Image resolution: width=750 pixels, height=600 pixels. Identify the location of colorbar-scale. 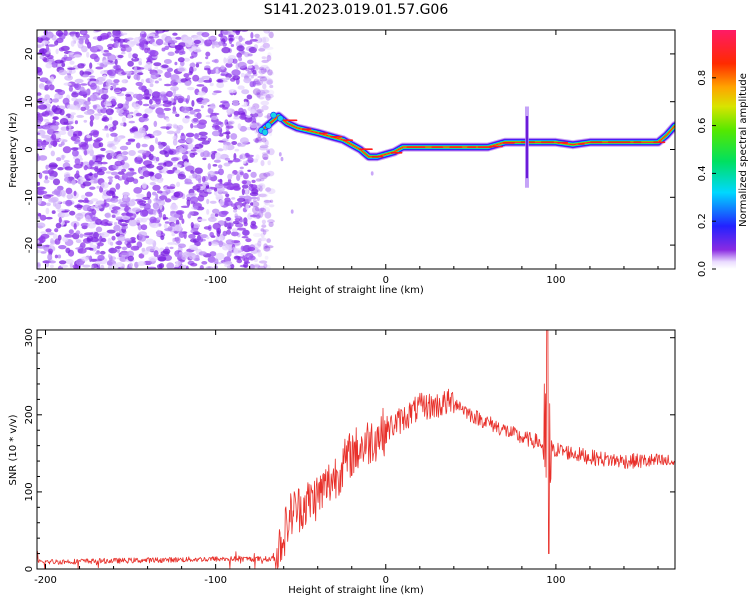
(724, 149).